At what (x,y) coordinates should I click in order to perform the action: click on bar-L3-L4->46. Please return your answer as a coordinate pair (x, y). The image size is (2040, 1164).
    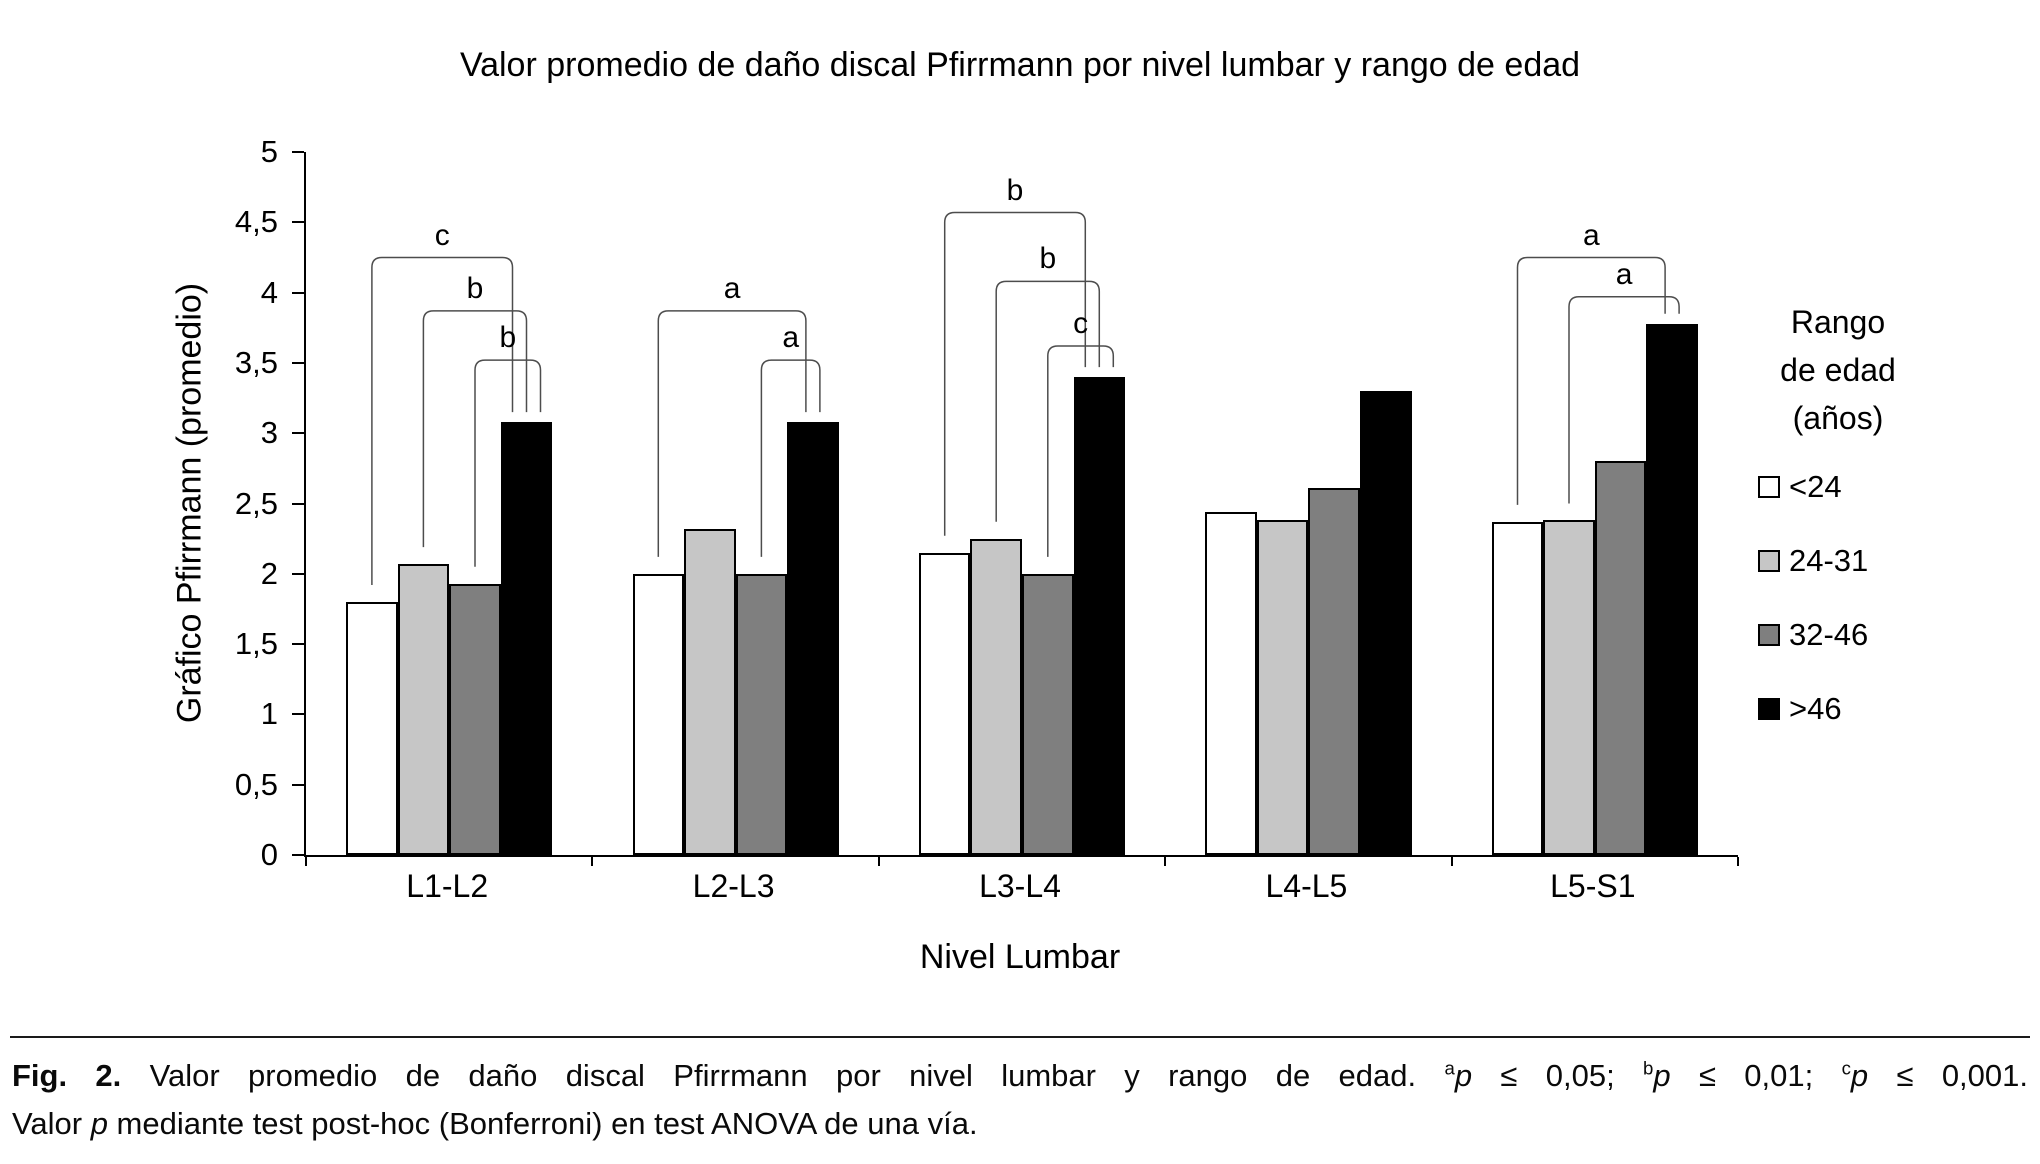
    Looking at the image, I should click on (1099, 616).